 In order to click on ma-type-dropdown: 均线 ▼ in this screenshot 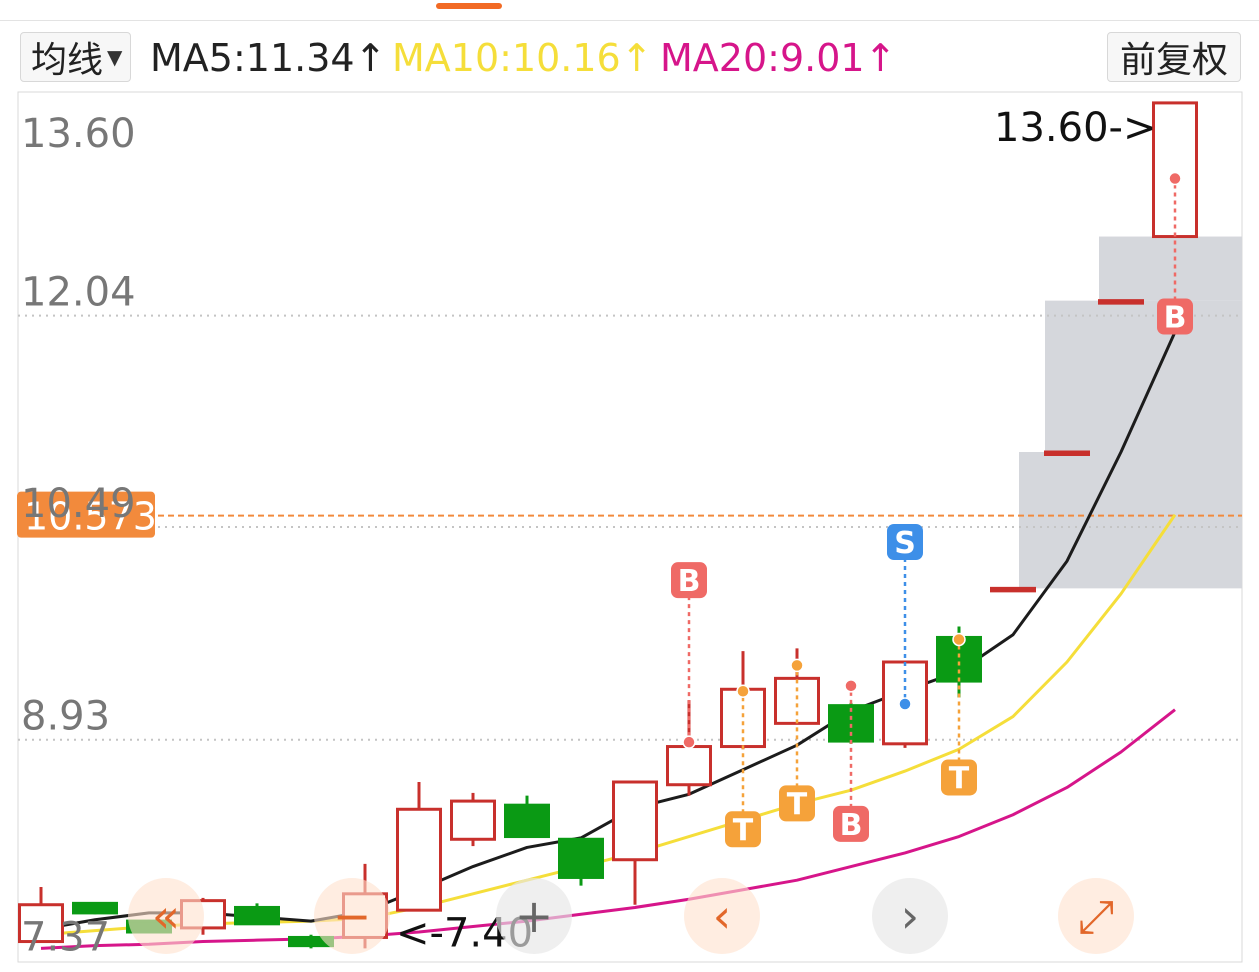, I will do `click(76, 57)`.